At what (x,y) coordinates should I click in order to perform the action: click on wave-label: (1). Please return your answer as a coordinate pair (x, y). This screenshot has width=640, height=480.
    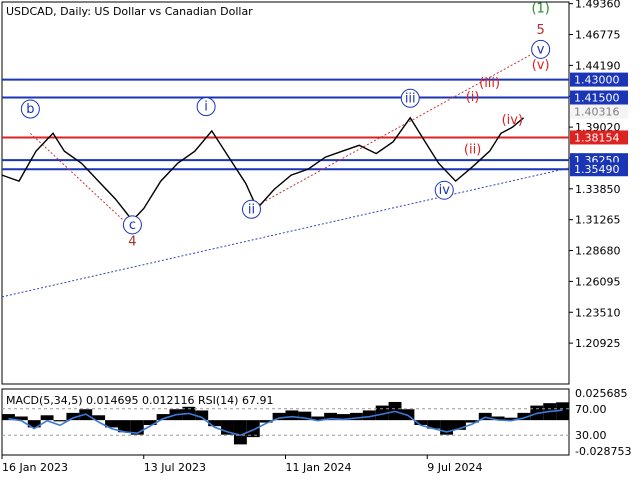
    Looking at the image, I should click on (540, 9).